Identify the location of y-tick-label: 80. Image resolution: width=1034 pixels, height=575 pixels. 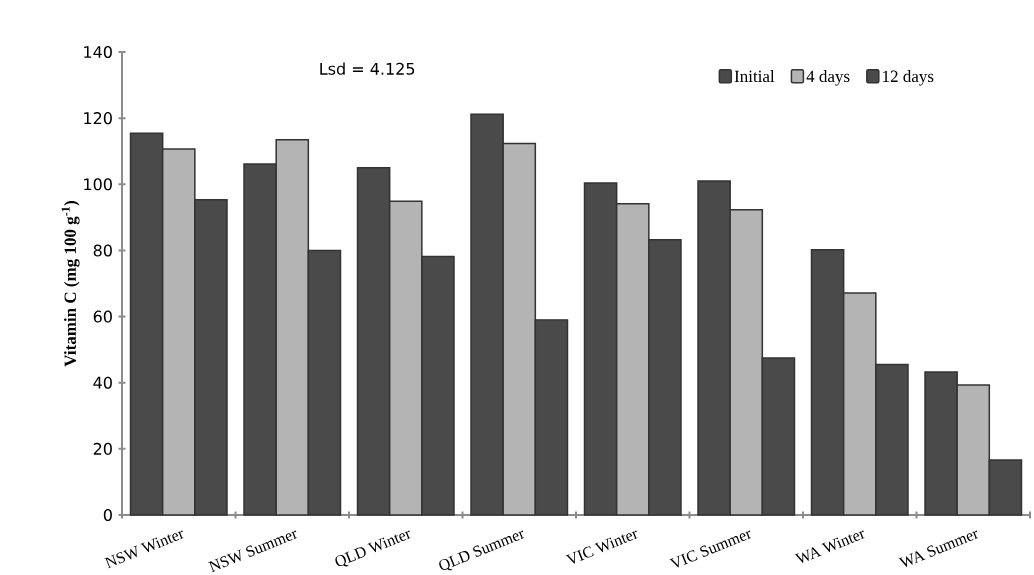
(102, 250).